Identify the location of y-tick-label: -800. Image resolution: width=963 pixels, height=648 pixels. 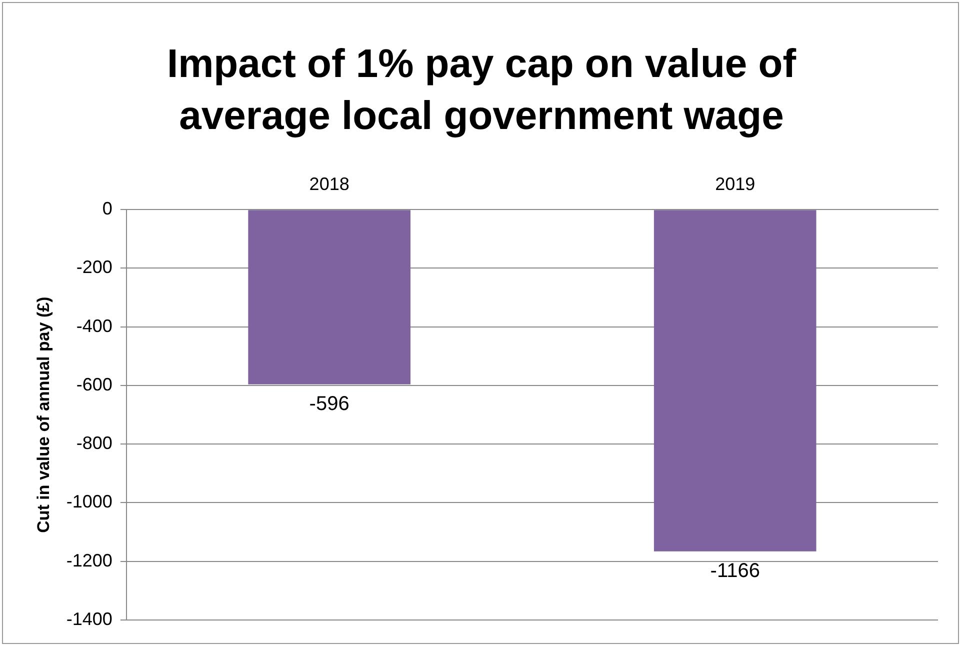
(94, 443).